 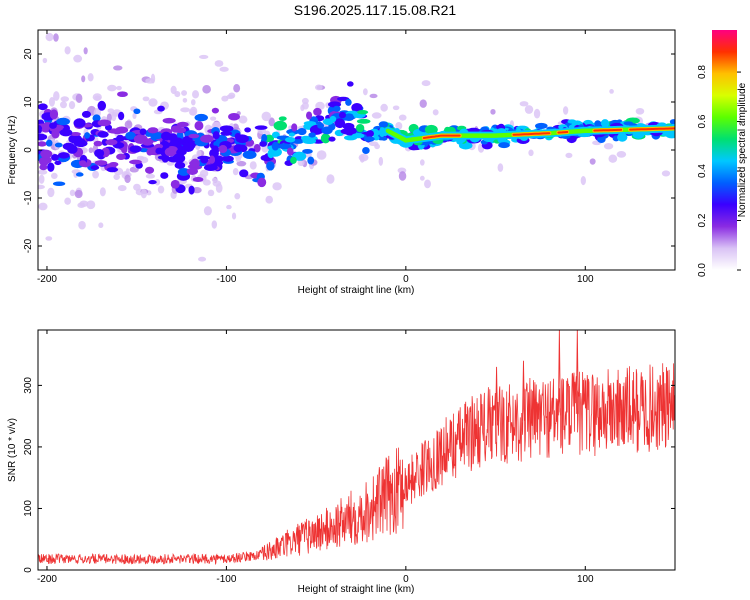 What do you see at coordinates (559, 373) in the screenshot?
I see `snr-spike` at bounding box center [559, 373].